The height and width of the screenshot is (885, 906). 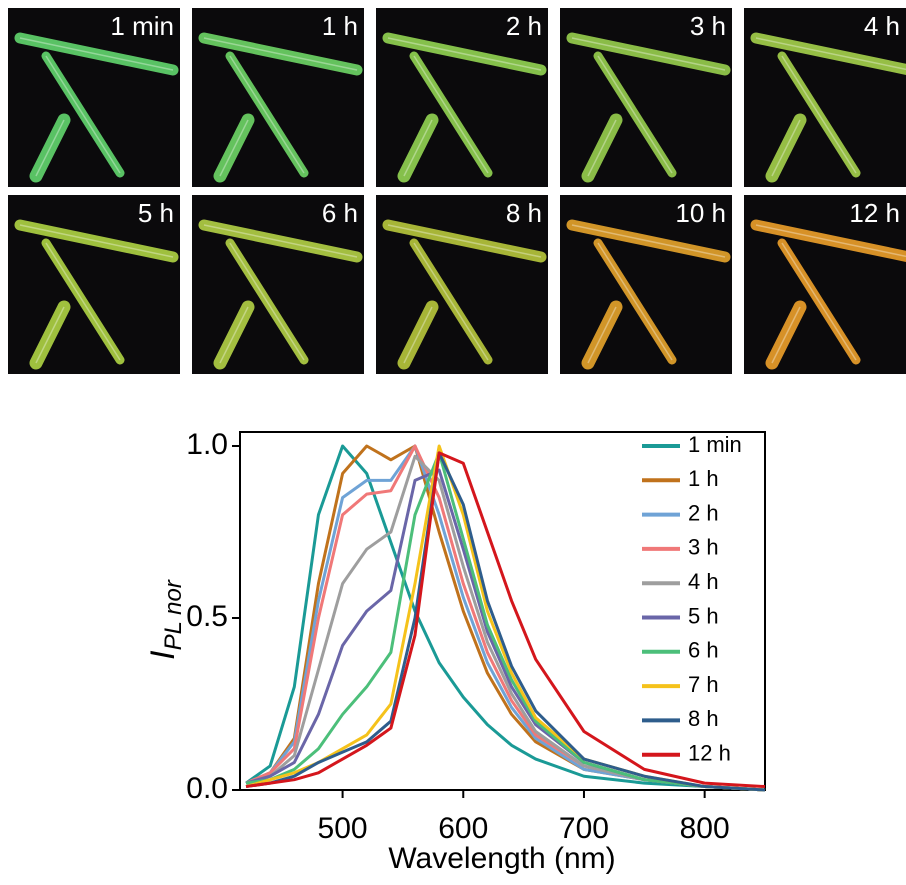 I want to click on photo-panel: 5 h, so click(x=94, y=284).